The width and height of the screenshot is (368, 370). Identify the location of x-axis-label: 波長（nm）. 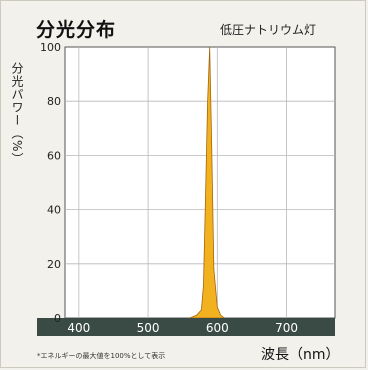
(300, 355).